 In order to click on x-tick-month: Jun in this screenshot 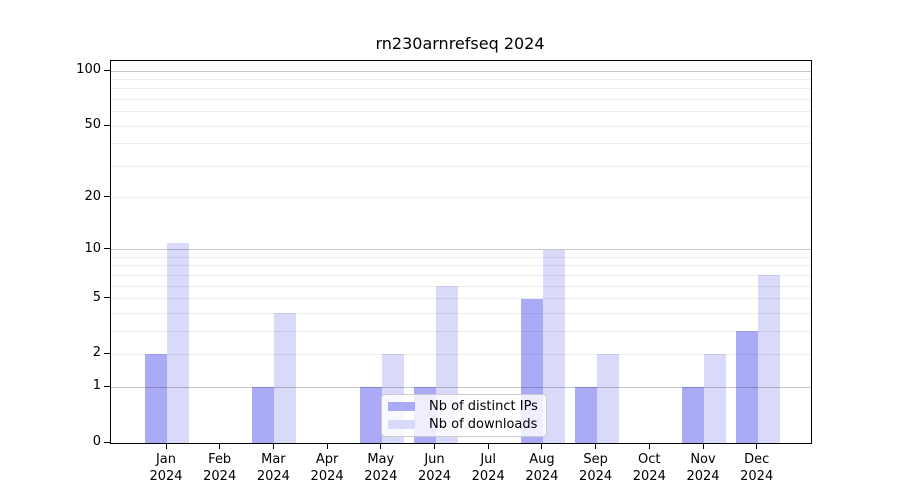, I will do `click(434, 459)`.